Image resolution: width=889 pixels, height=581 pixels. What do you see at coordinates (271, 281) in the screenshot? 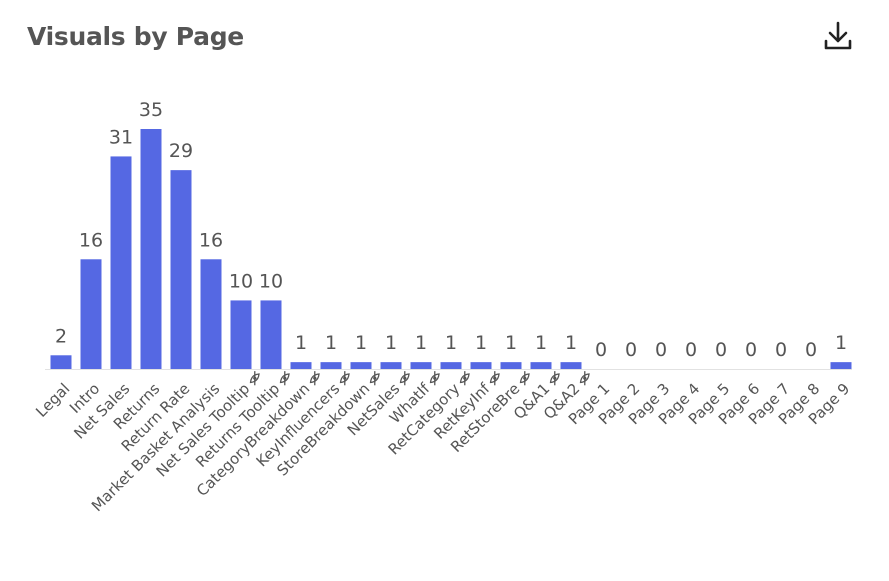
I see `data-label-7: 10` at bounding box center [271, 281].